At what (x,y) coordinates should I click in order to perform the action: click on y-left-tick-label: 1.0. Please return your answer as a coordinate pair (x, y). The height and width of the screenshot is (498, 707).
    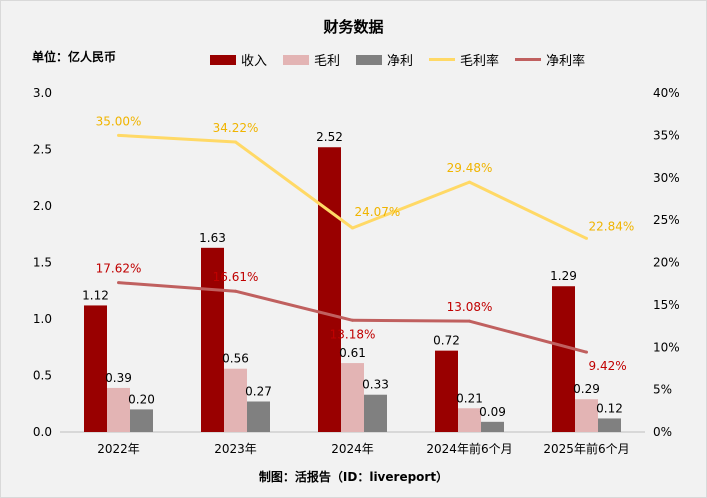
    Looking at the image, I should click on (42, 319).